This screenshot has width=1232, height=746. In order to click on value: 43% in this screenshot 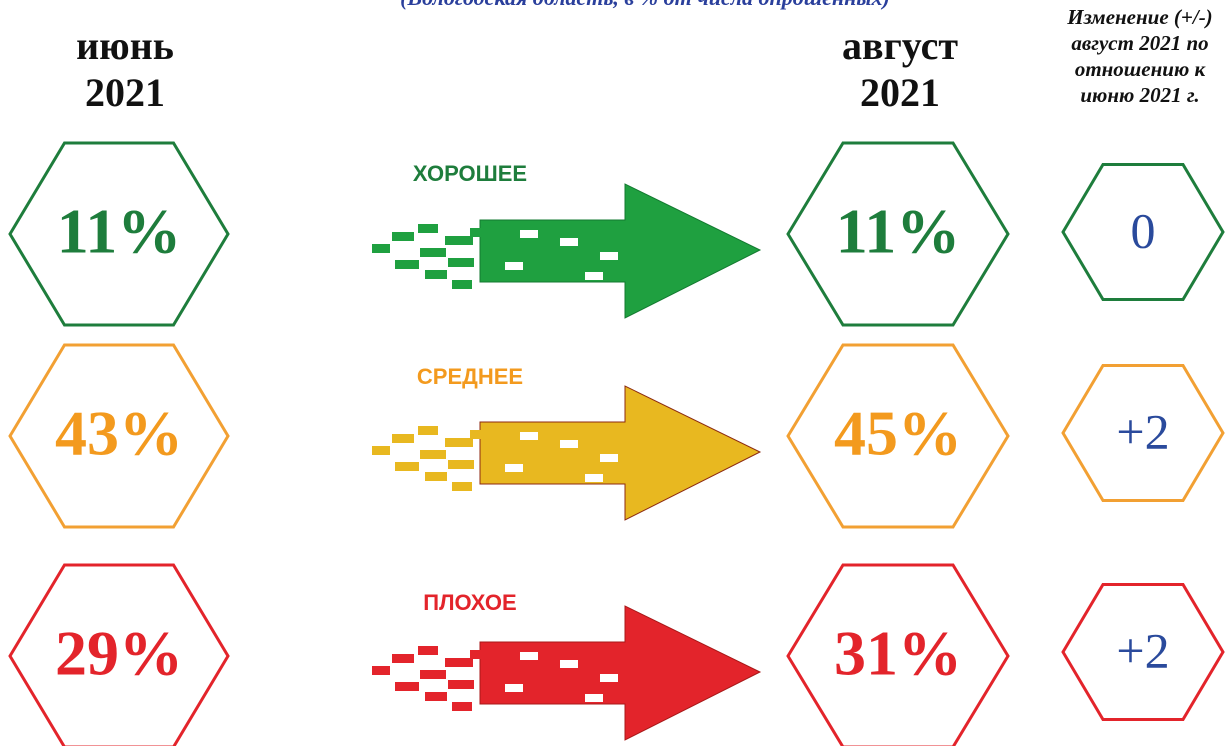, I will do `click(119, 433)`.